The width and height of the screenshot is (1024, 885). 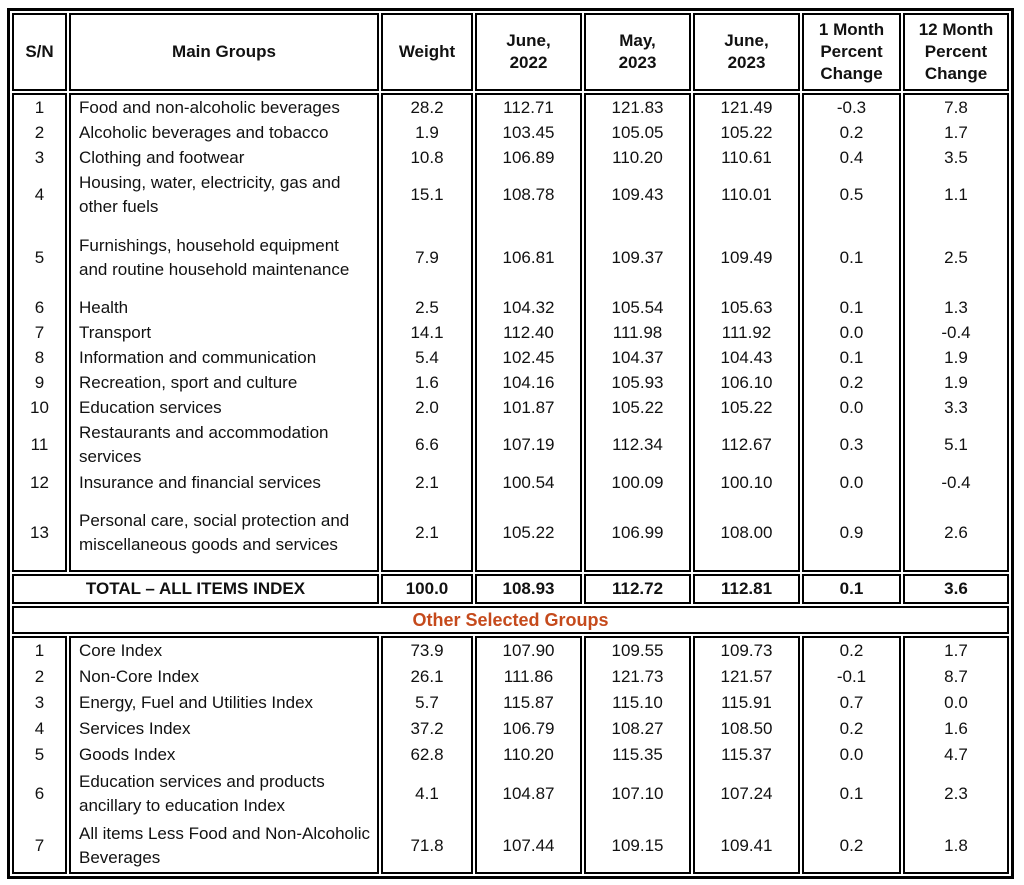 I want to click on main-column-m1: -0.3 0.2 0.4 0.5 0.1 0.1 0.0 0.1 0.2 0.0 0.3 0.0 0.9, so click(x=851, y=332).